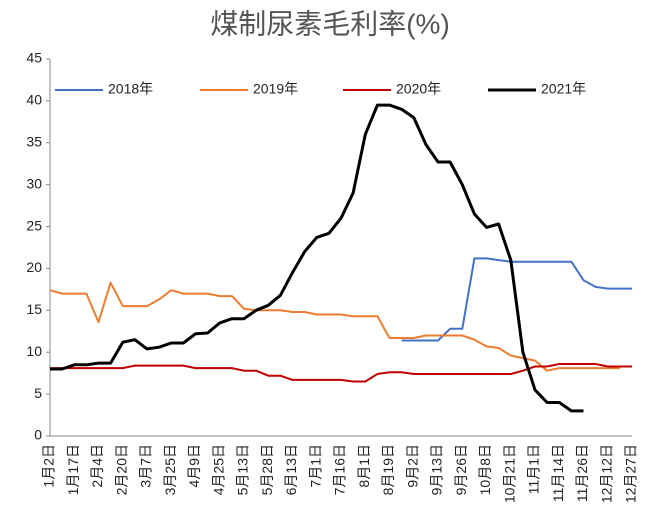 This screenshot has width=646, height=526. What do you see at coordinates (34, 351) in the screenshot?
I see `y-tick-label: 10` at bounding box center [34, 351].